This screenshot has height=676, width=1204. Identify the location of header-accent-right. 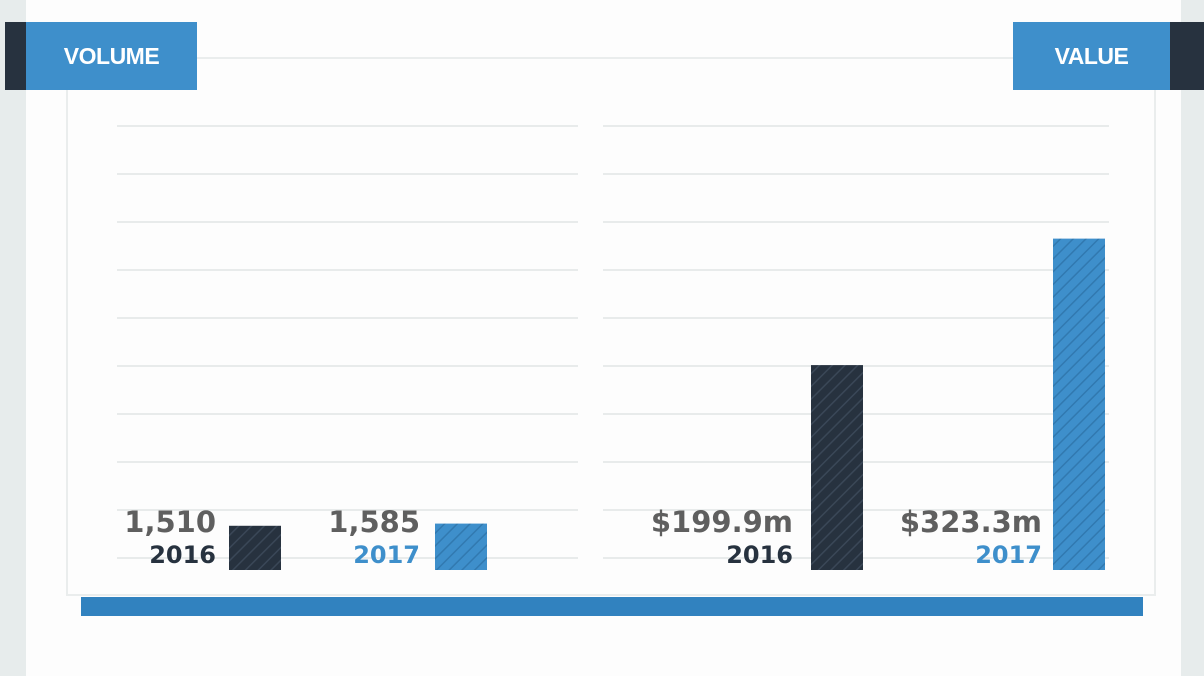
(1187, 56).